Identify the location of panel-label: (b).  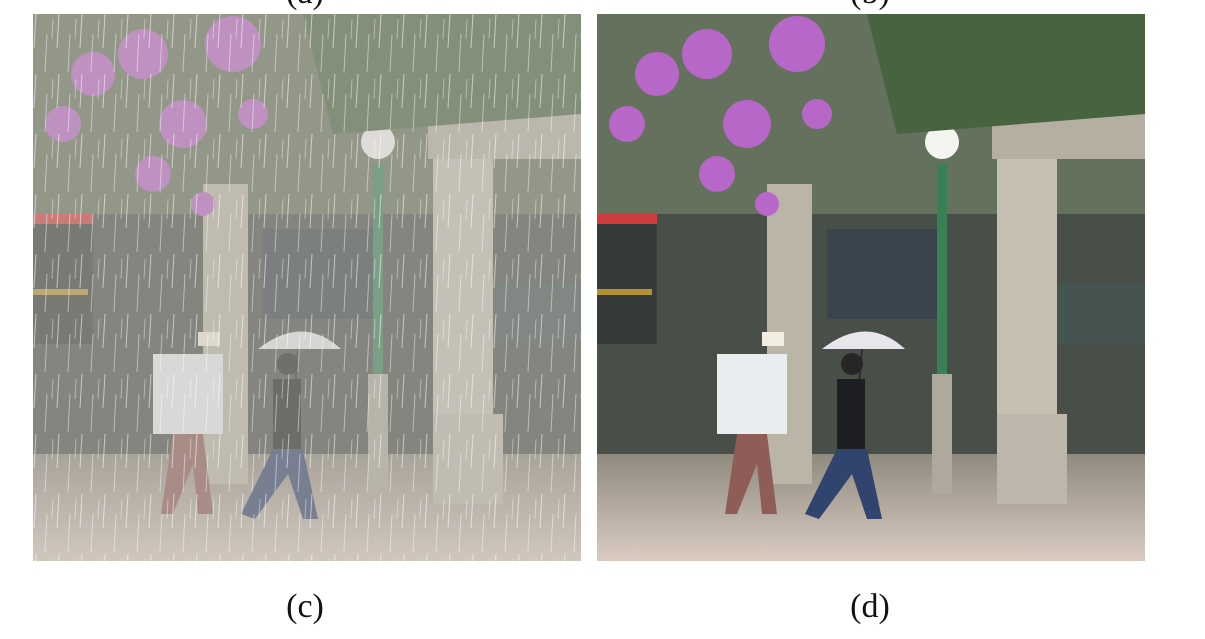
(870, 6).